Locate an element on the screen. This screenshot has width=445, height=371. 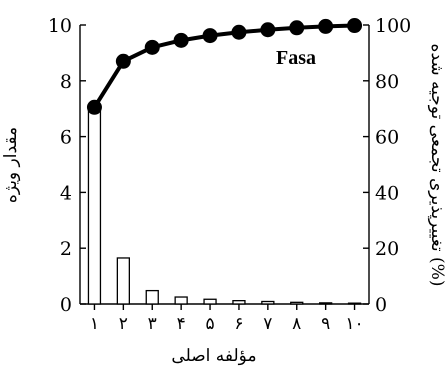
panel-label: Fasa is located at coordinates (296, 58).